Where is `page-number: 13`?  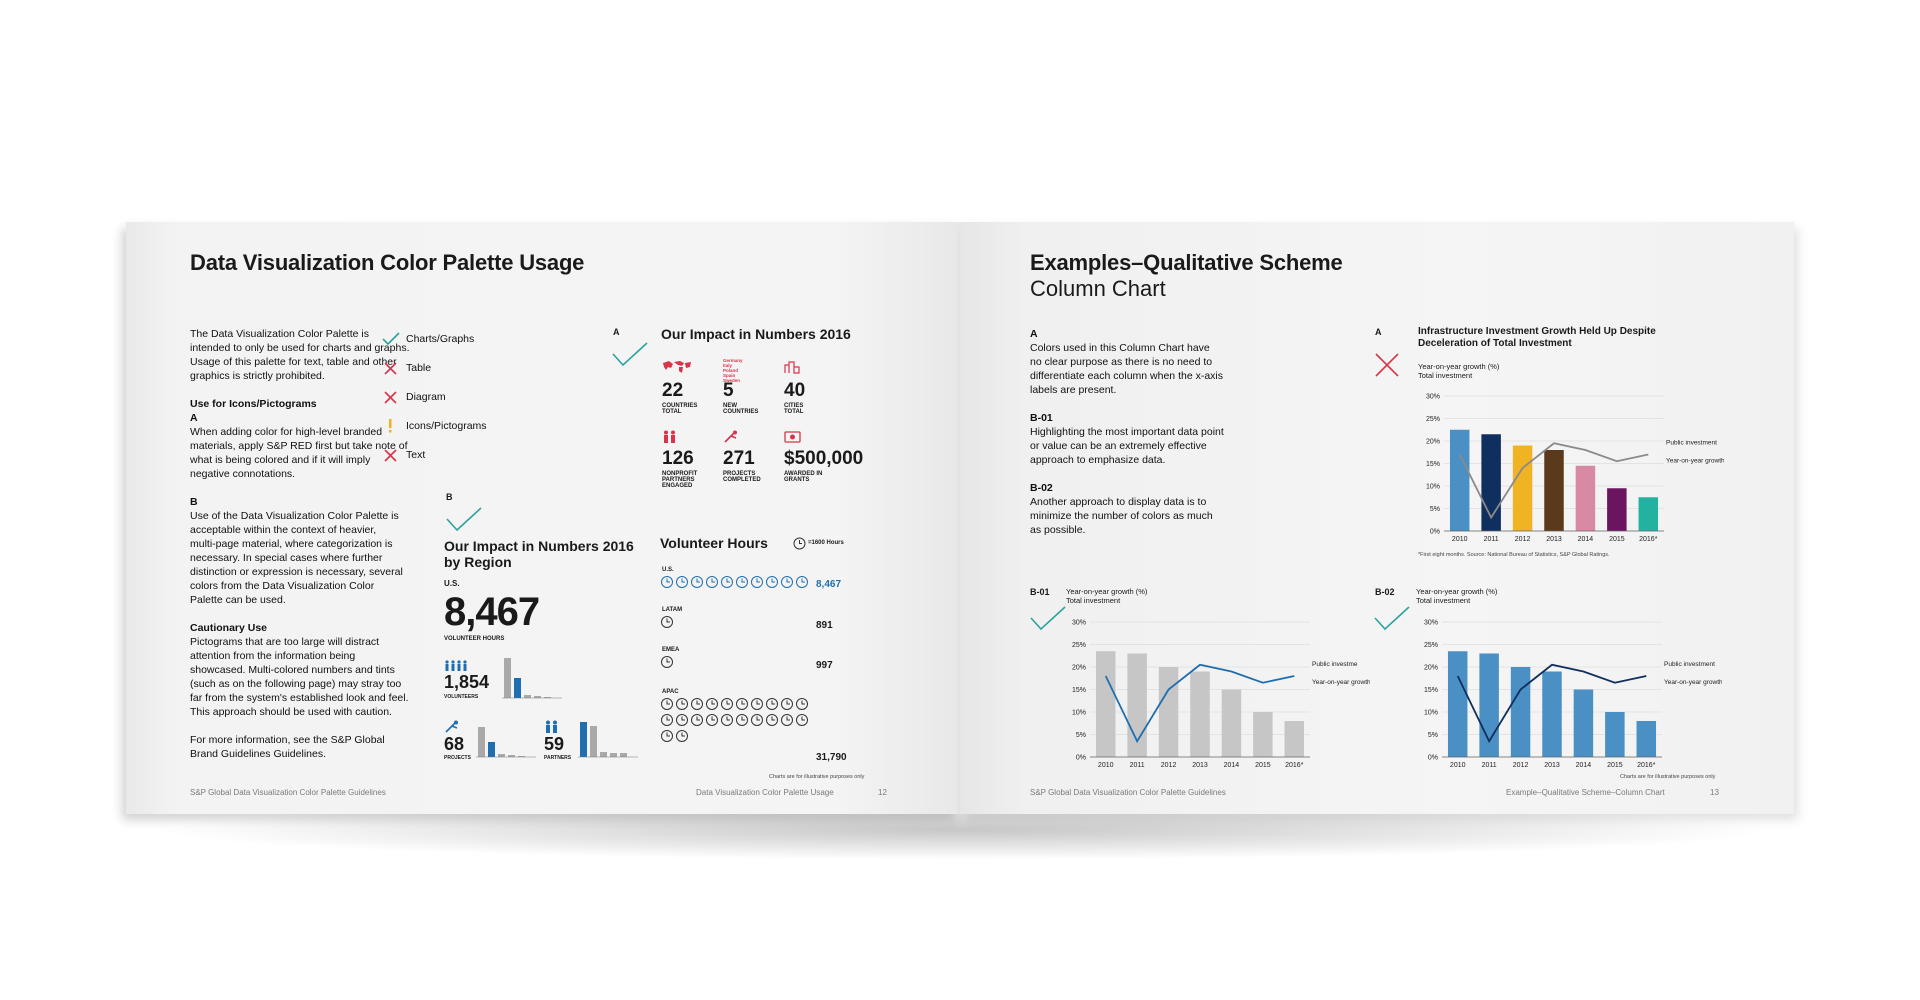
page-number: 13 is located at coordinates (1714, 792).